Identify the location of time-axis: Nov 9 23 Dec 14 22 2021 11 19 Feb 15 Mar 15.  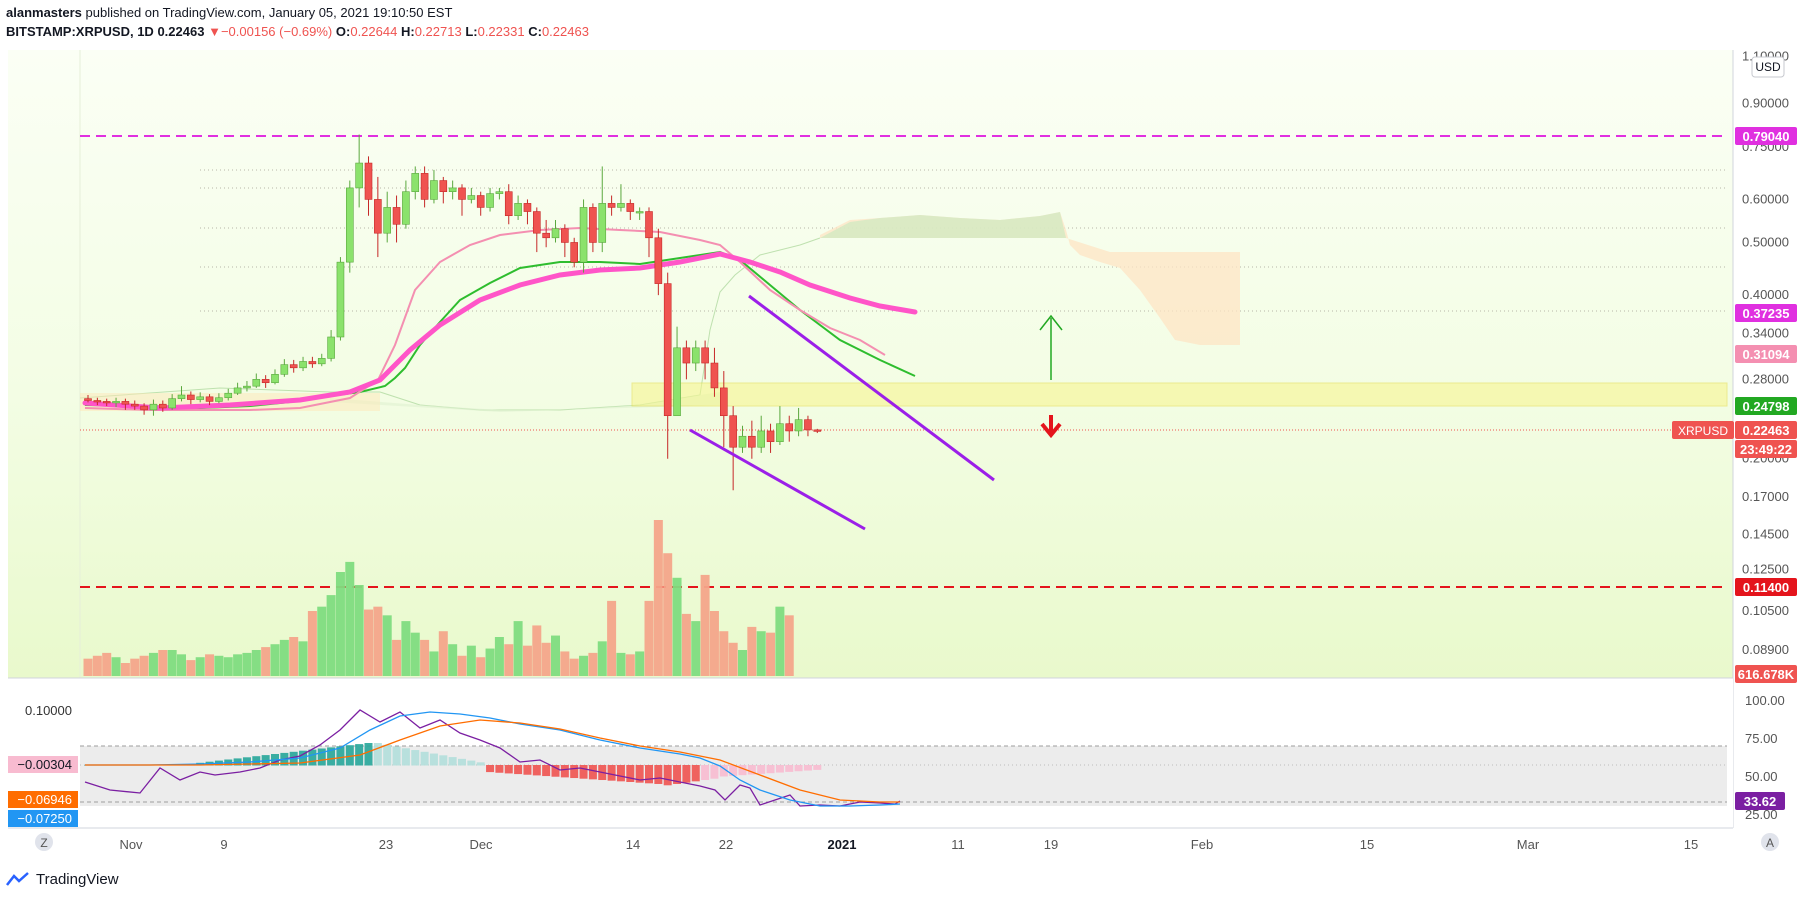
(908, 844).